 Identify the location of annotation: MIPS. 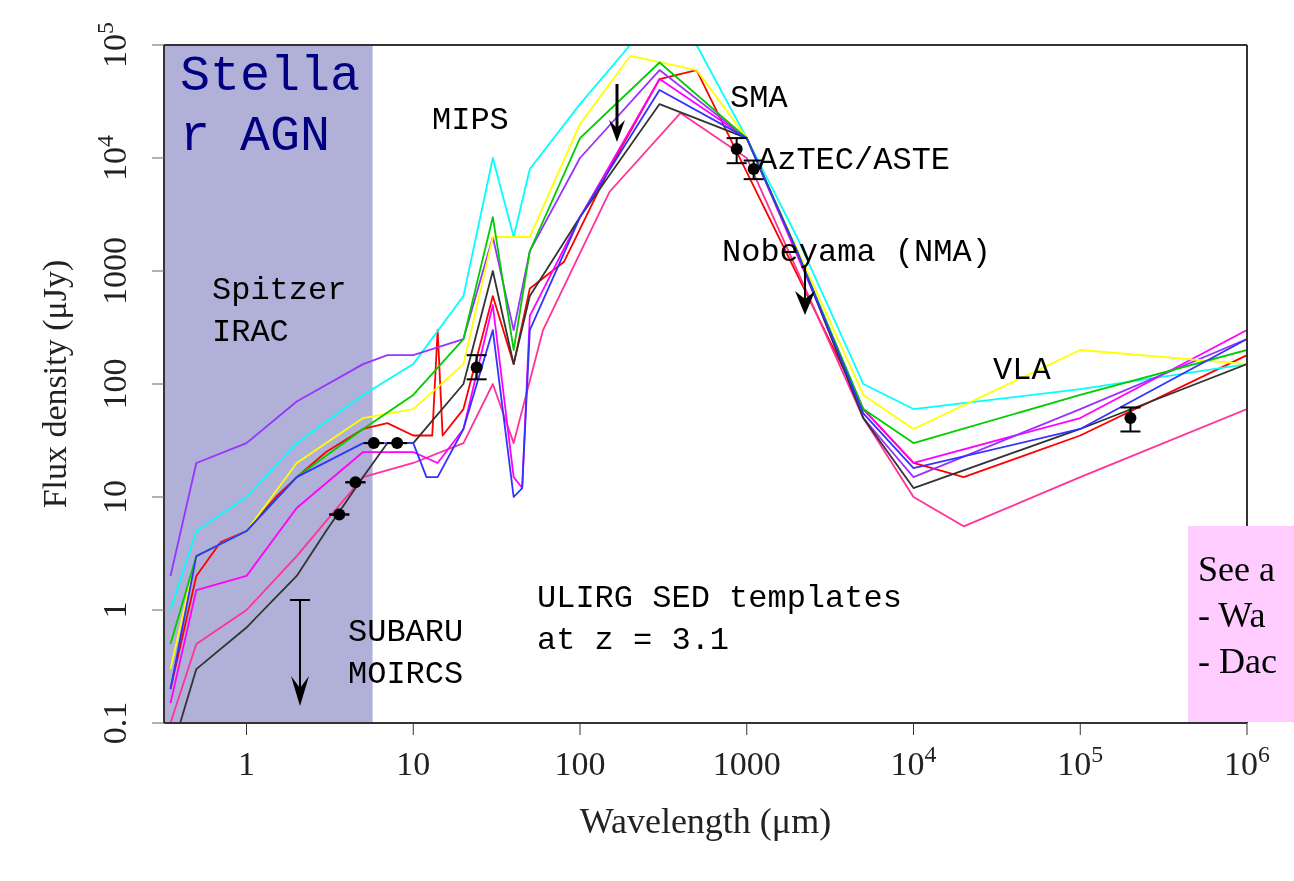
(470, 121).